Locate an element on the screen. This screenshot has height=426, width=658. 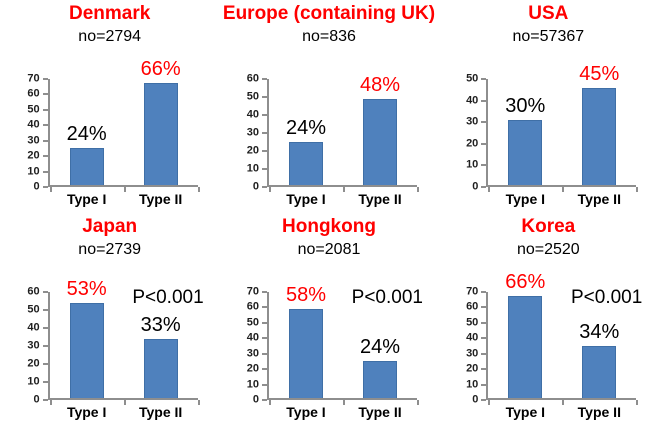
chart-title: Hongkong is located at coordinates (329, 226).